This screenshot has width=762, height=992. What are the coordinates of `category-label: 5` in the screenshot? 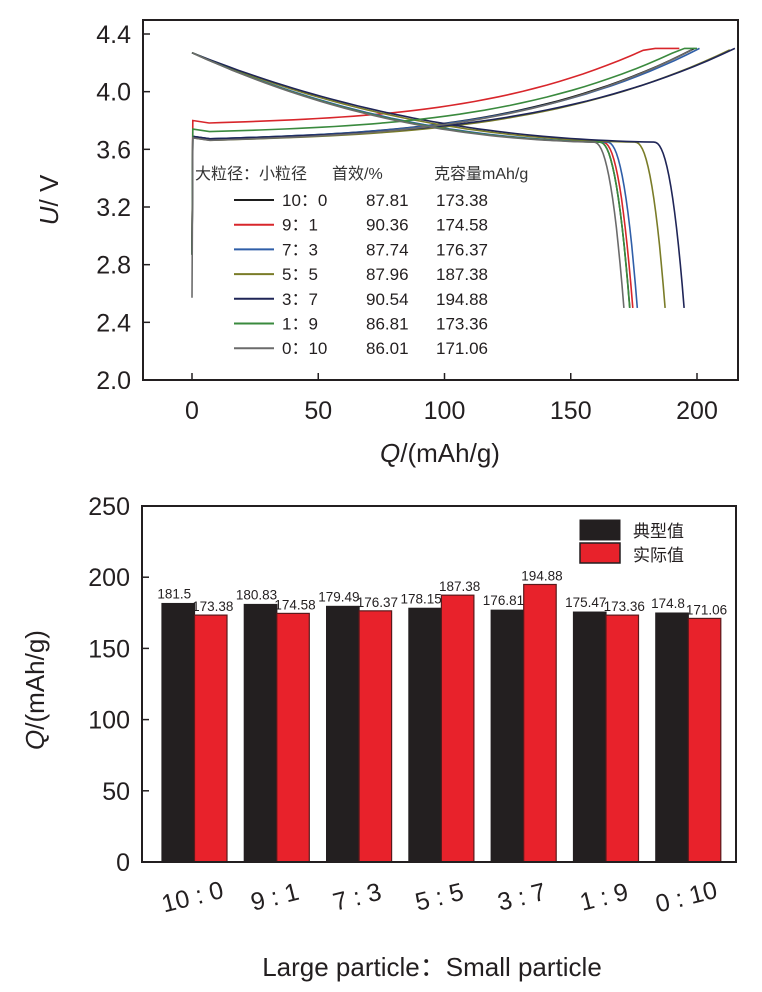 It's located at (439, 897).